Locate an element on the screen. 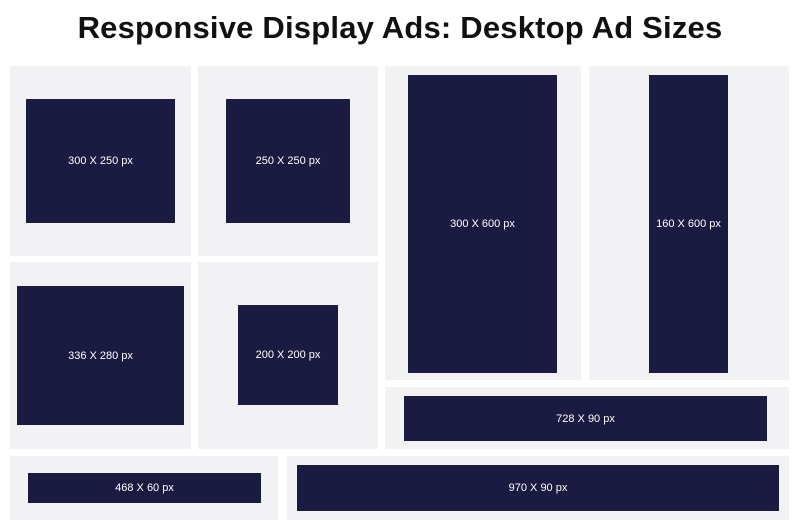 Image resolution: width=800 pixels, height=530 pixels. cell-336x280: 336 X 280 px is located at coordinates (100, 355).